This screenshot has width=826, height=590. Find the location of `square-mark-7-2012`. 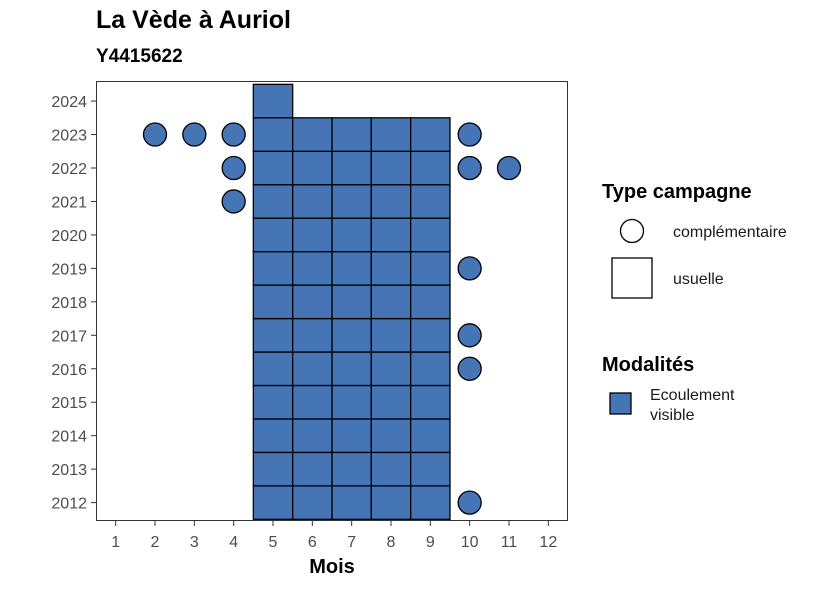

square-mark-7-2012 is located at coordinates (351, 502).